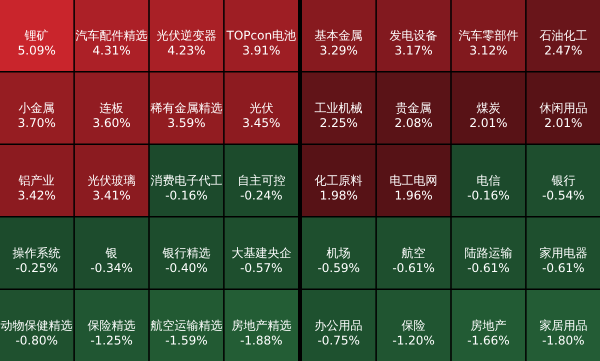  Describe the element at coordinates (488, 253) in the screenshot. I see `category-label: 陆路运输` at that location.